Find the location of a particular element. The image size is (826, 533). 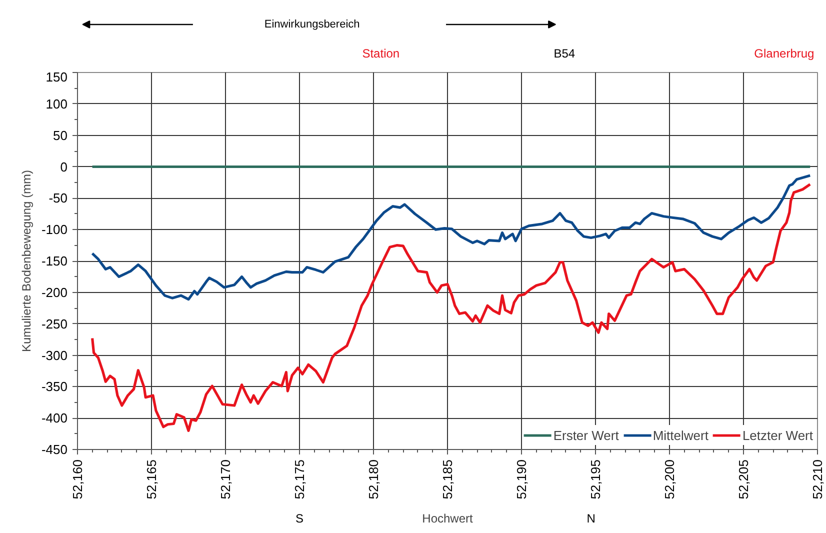

text: Glanerbrug is located at coordinates (784, 53).